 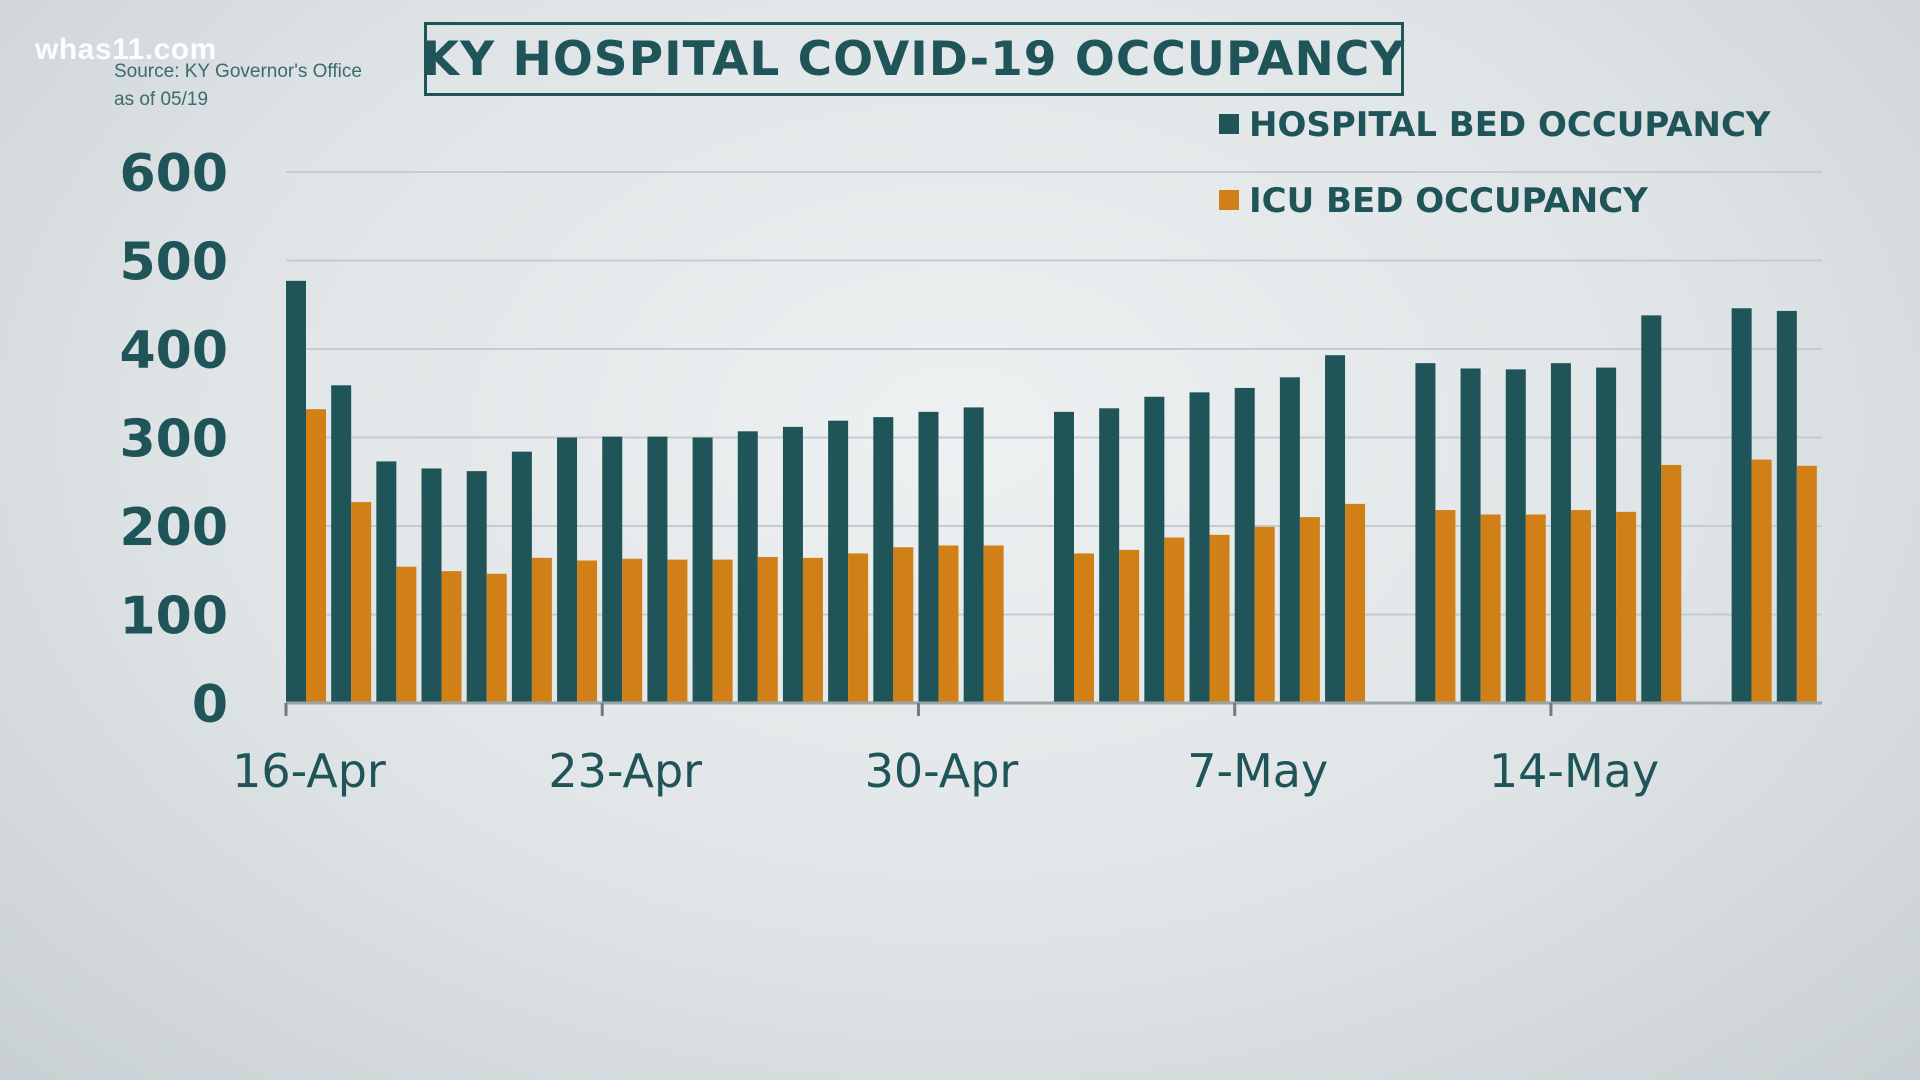 I want to click on as-of-line: as of 05/19, so click(x=161, y=99).